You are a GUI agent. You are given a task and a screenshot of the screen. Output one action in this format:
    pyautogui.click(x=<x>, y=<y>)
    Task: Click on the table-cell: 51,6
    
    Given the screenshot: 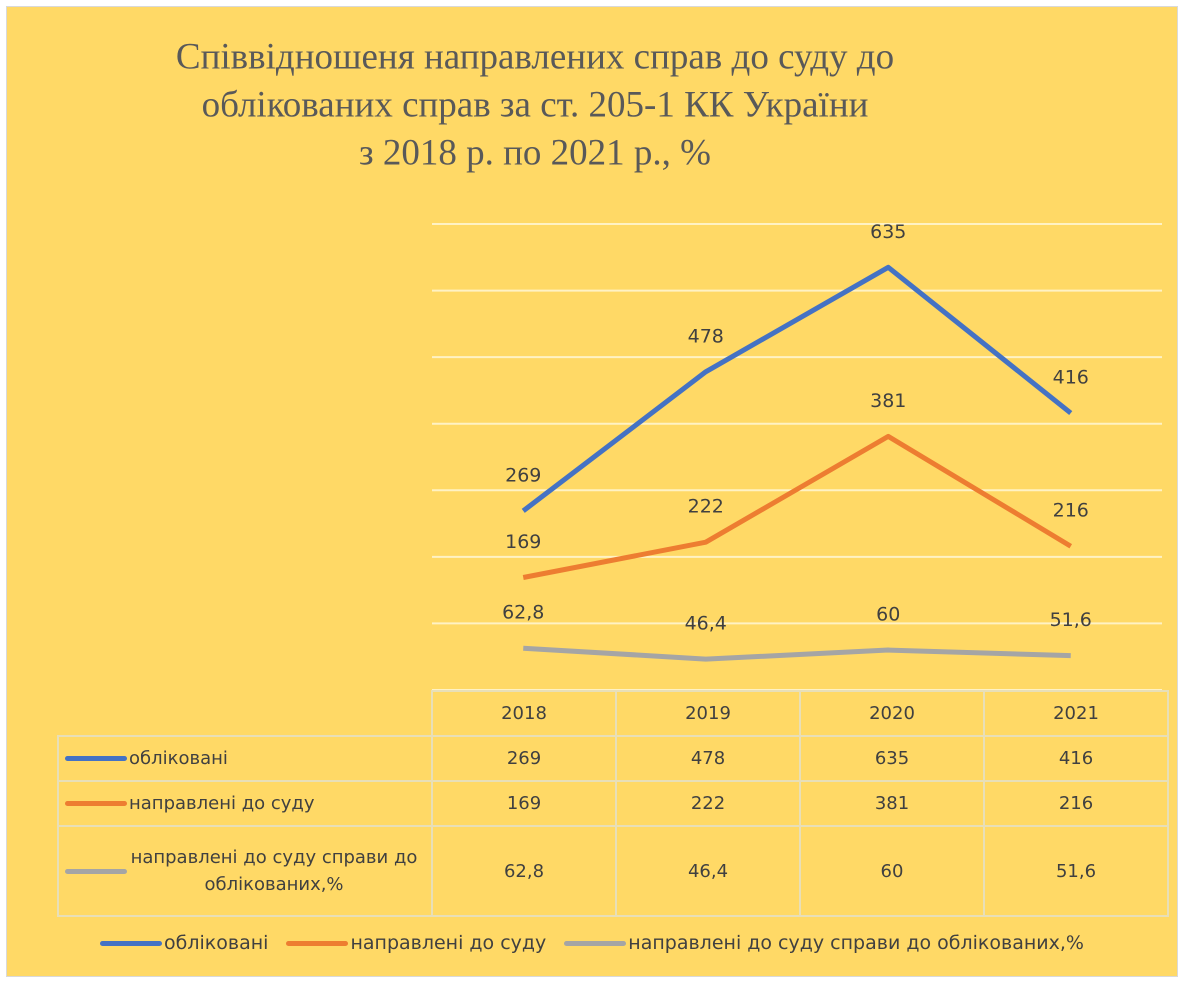 What is the action you would take?
    pyautogui.click(x=1076, y=871)
    